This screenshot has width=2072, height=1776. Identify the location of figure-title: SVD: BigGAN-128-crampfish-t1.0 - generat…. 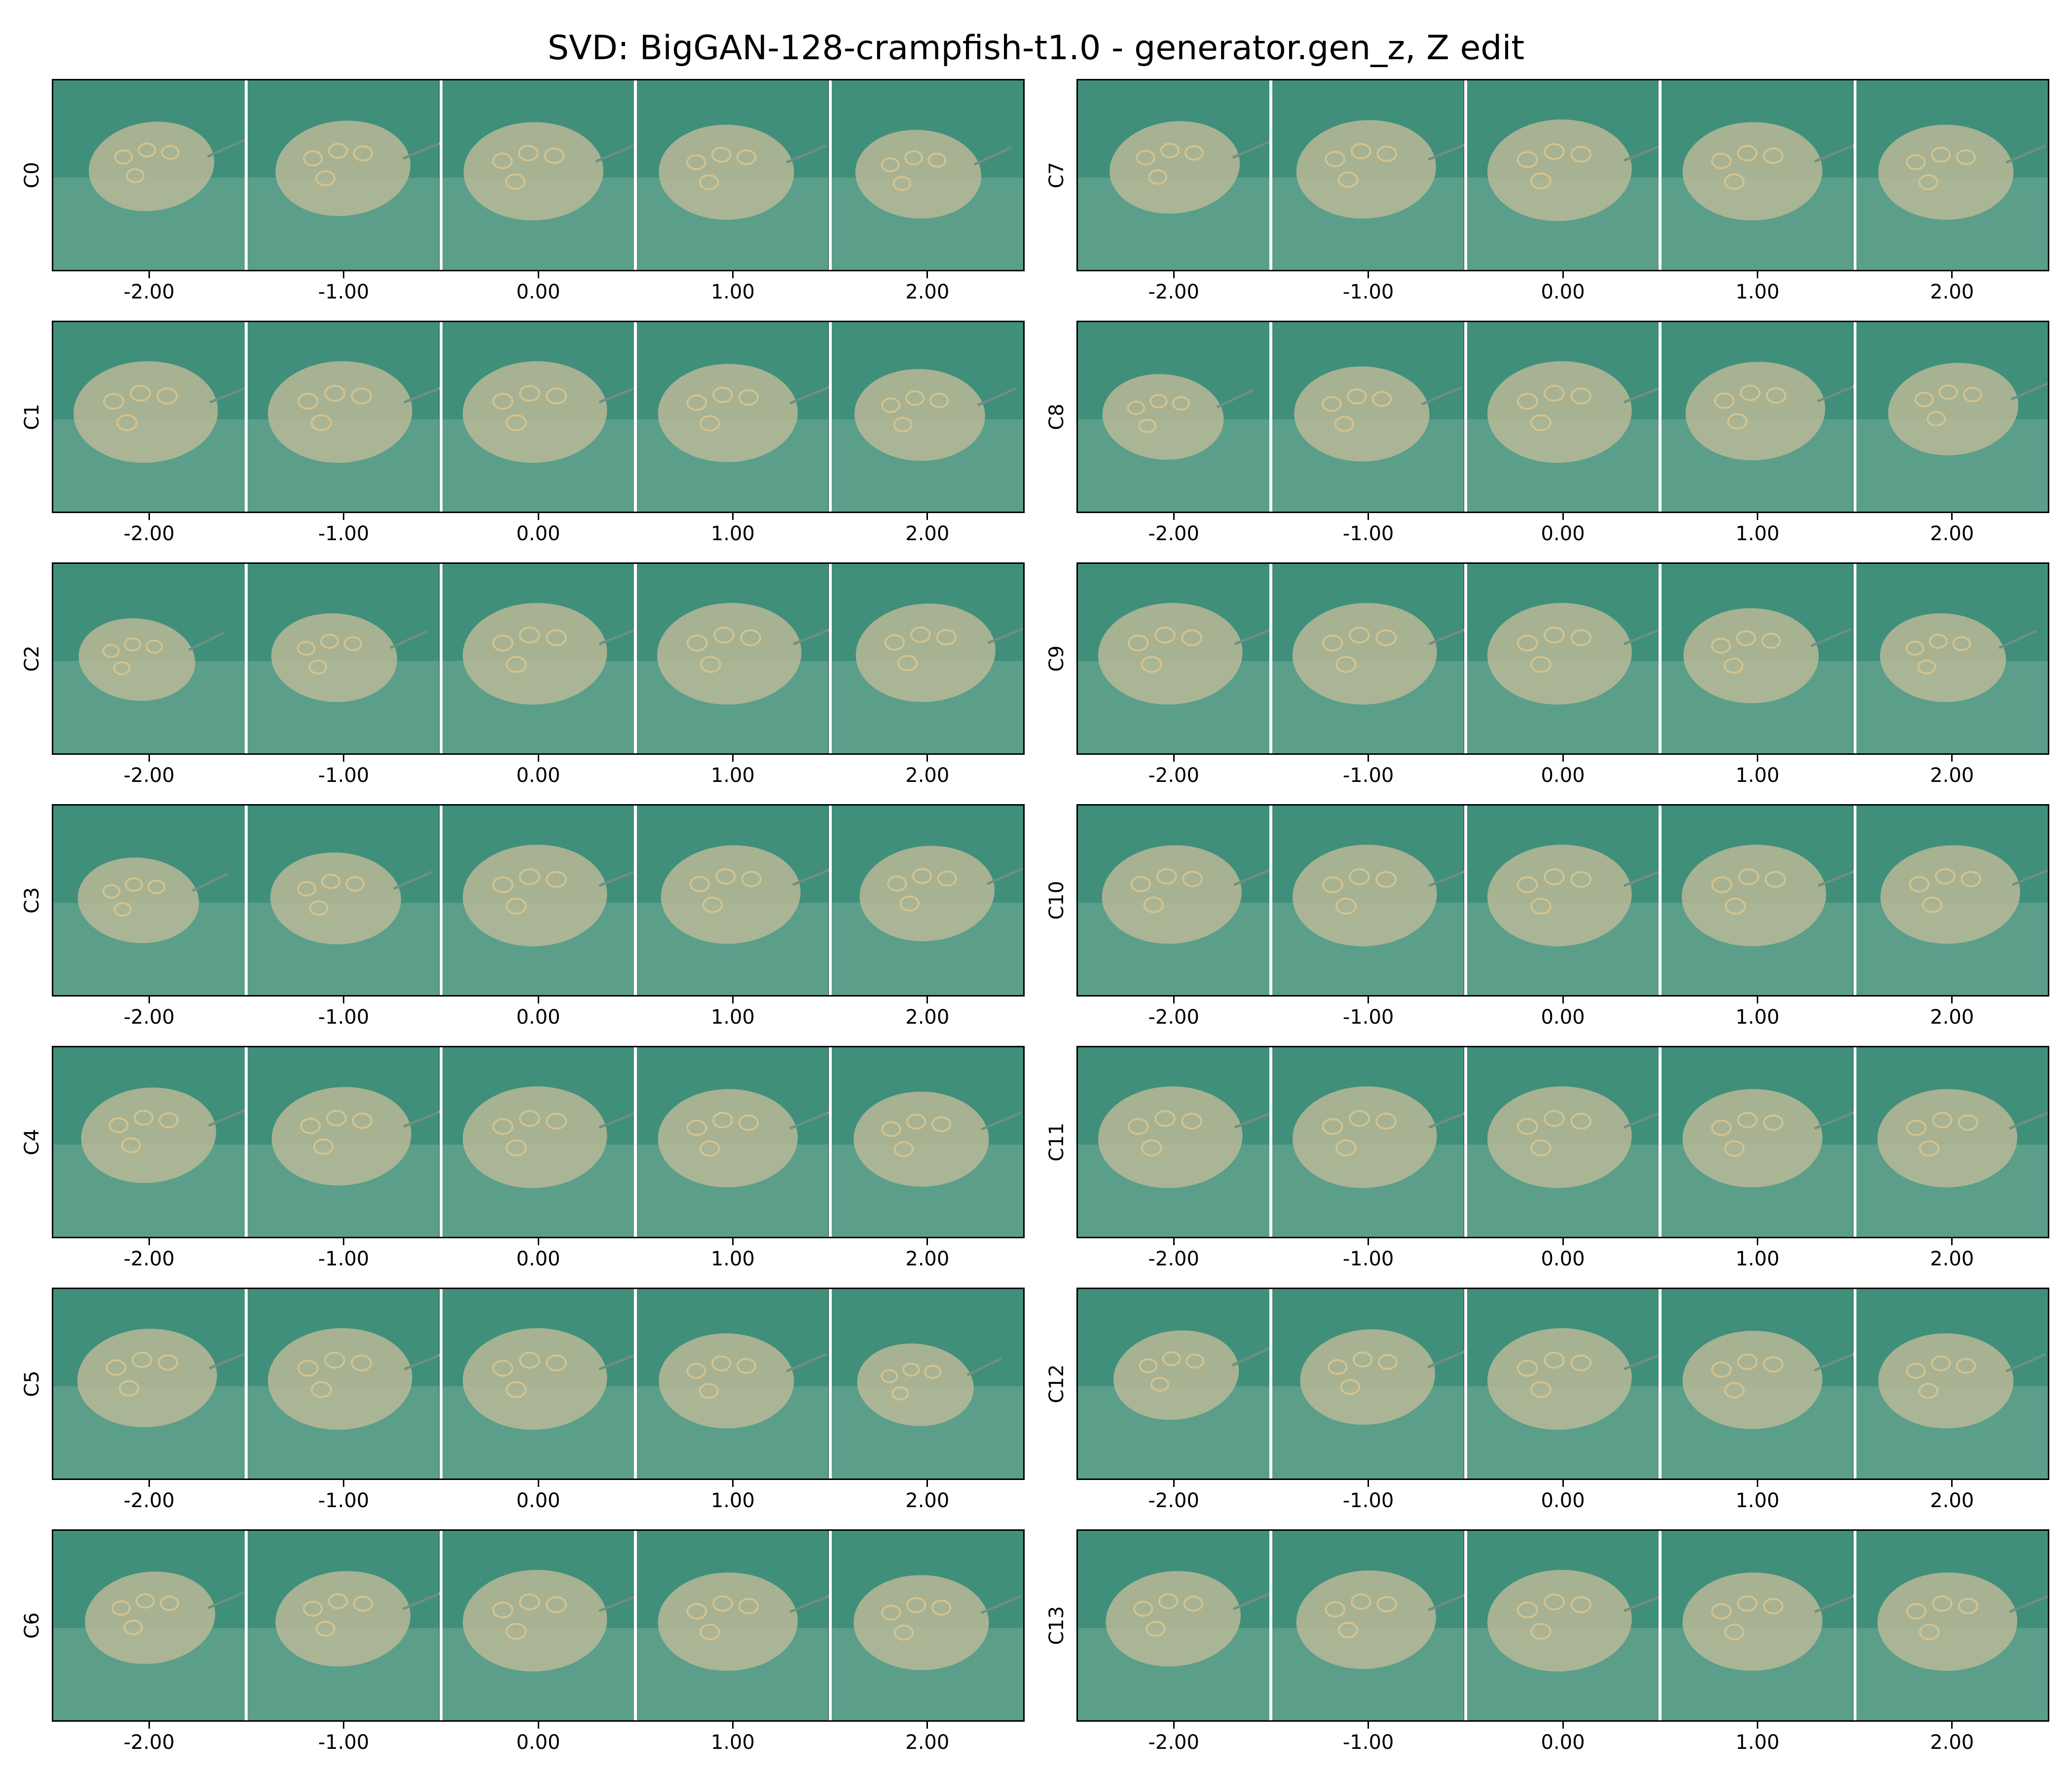
(1036, 49).